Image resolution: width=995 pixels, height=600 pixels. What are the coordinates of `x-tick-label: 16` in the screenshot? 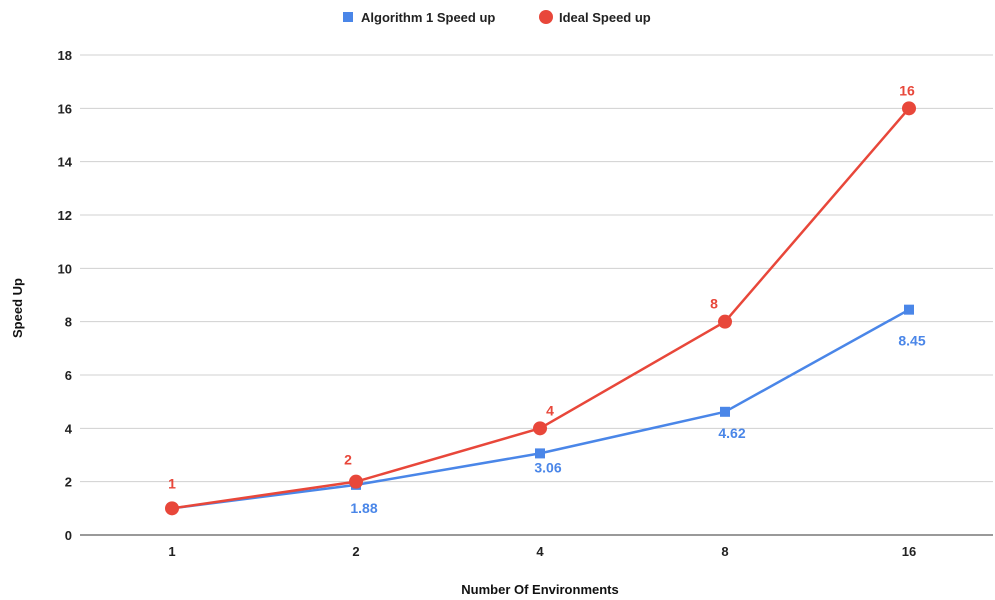 It's located at (909, 551).